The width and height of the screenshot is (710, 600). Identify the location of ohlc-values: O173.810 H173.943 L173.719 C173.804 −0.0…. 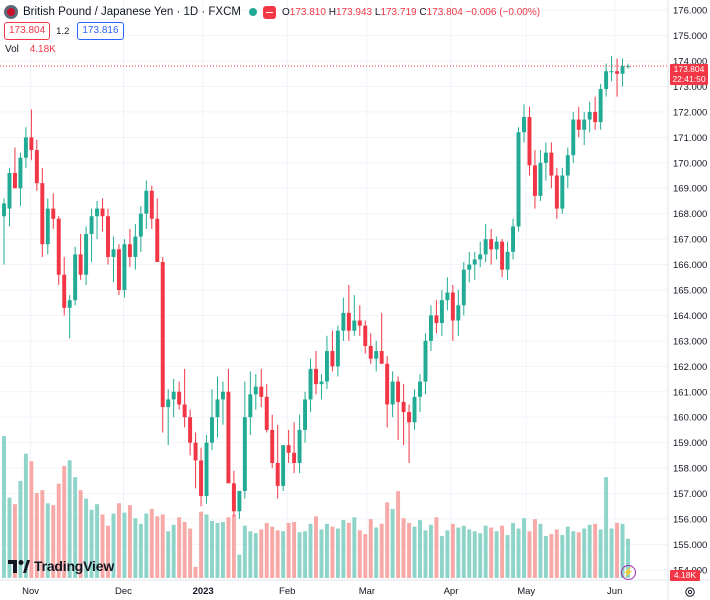
(411, 12).